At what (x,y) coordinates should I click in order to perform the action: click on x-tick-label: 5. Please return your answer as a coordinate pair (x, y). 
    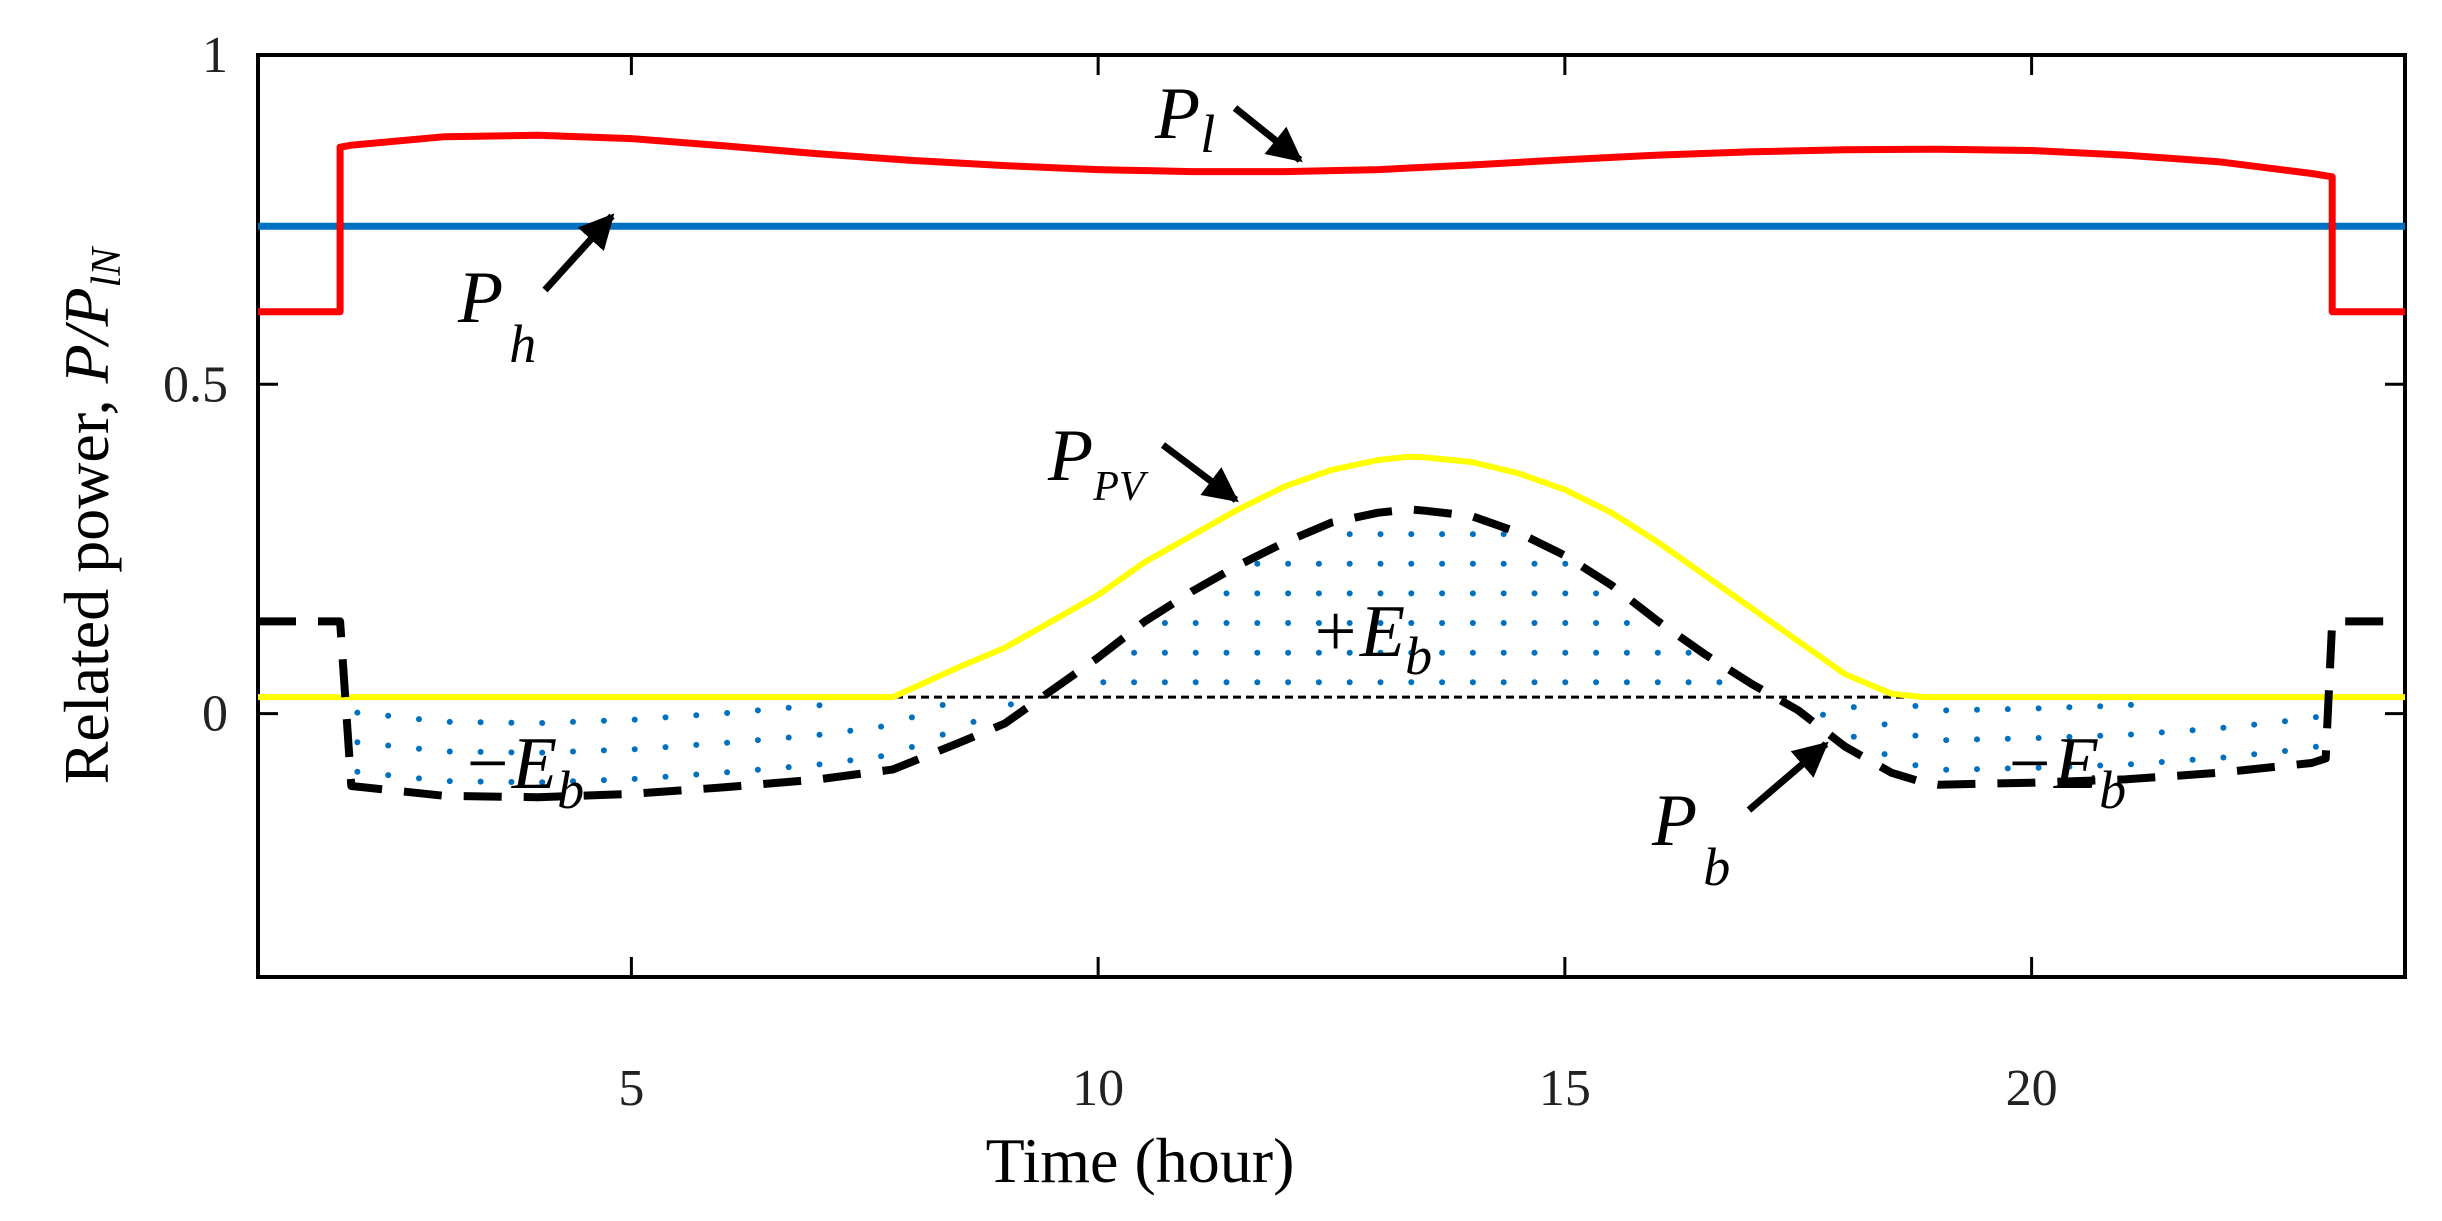
    Looking at the image, I should click on (631, 1088).